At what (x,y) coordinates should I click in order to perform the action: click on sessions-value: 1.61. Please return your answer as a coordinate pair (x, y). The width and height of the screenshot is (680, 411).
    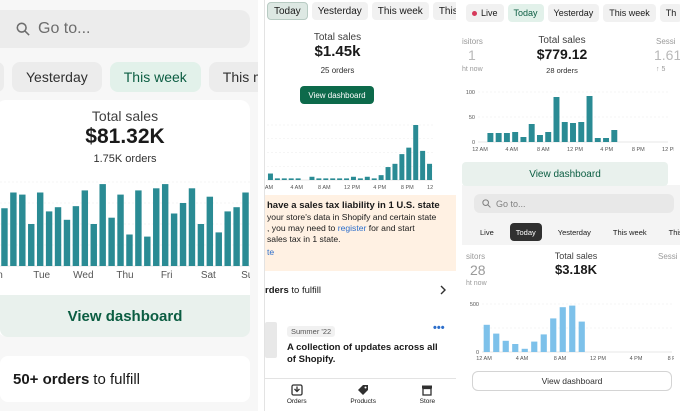
    Looking at the image, I should click on (667, 55).